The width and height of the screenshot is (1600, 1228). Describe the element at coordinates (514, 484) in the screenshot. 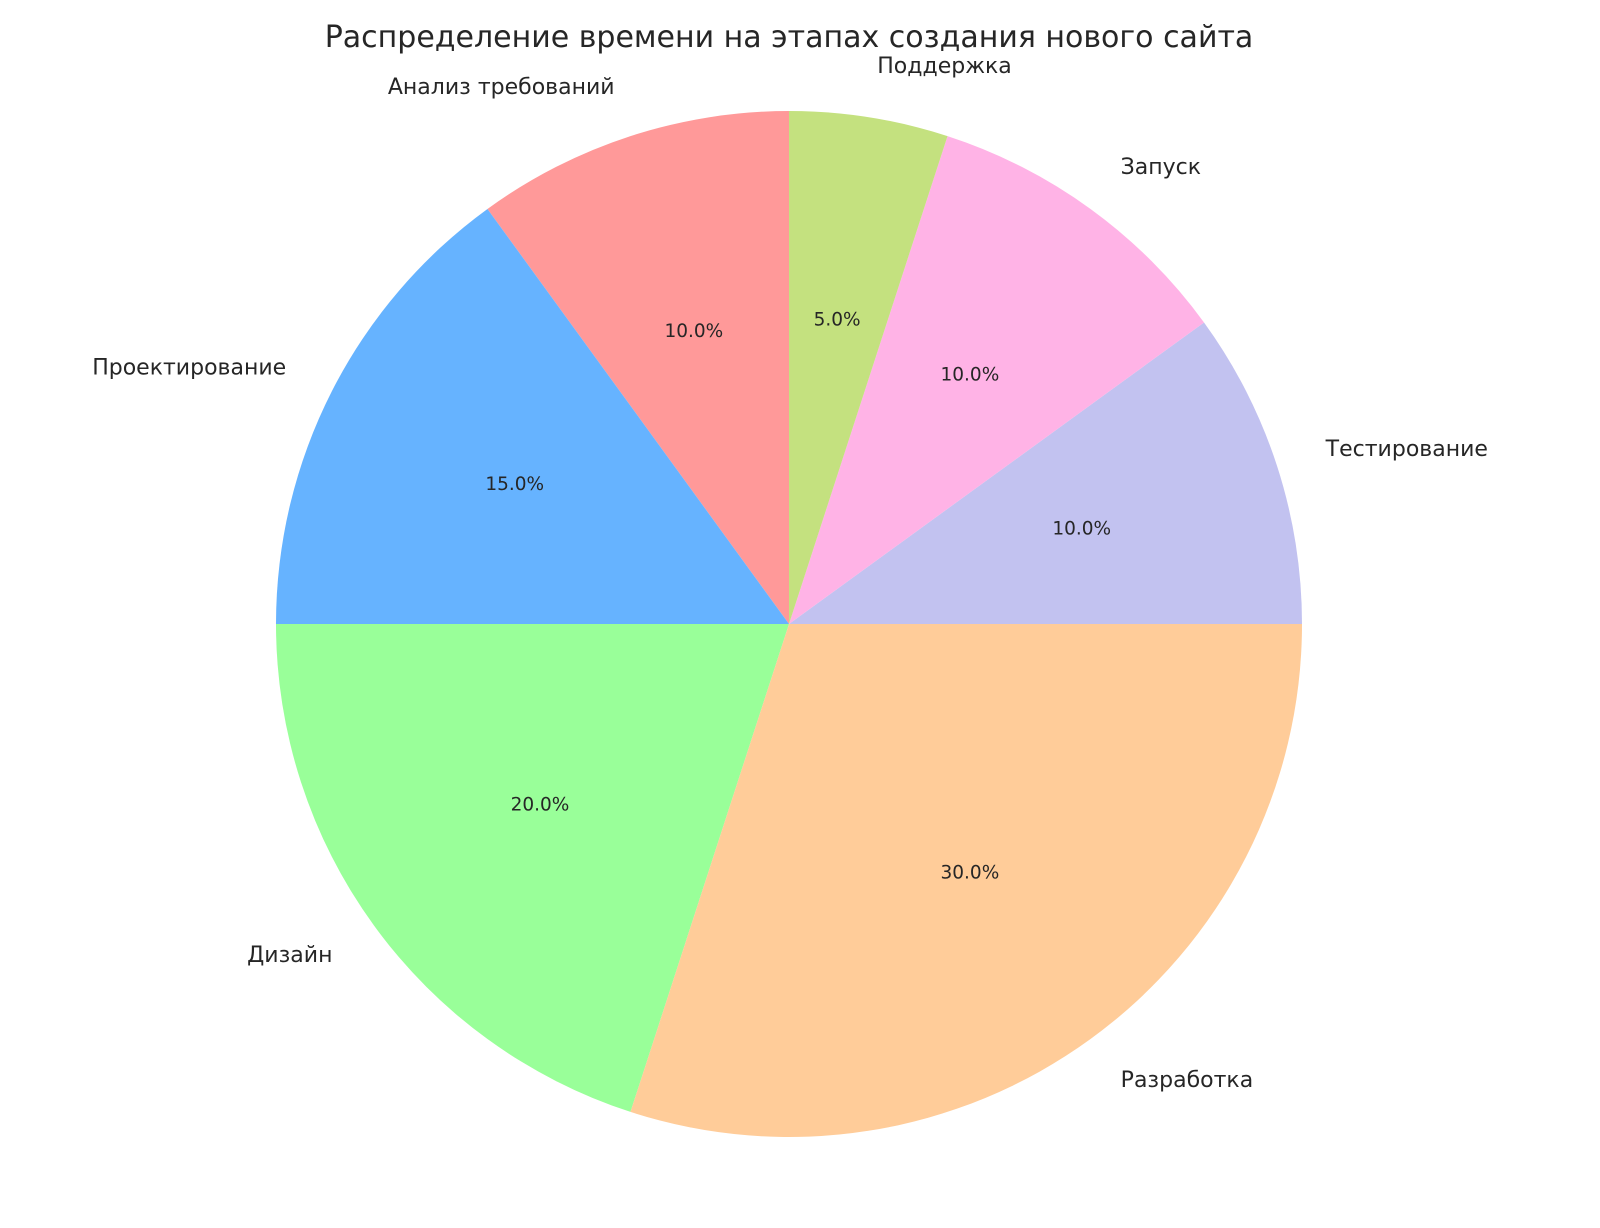

I see `slice-percent-label: 15.0%` at that location.